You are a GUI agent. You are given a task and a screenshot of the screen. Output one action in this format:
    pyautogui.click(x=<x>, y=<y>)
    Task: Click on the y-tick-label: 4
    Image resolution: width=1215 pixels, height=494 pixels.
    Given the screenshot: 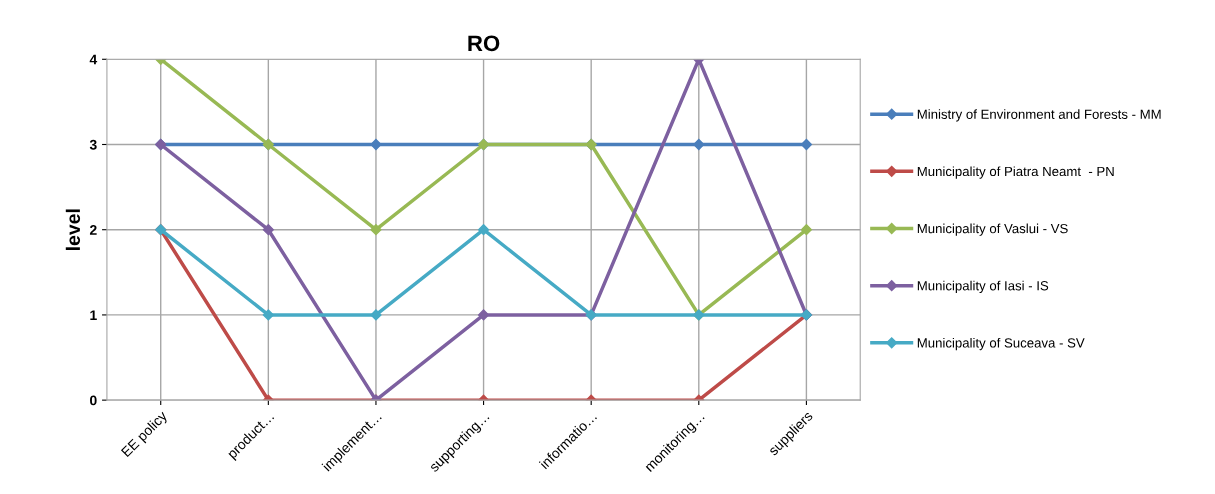 What is the action you would take?
    pyautogui.click(x=93, y=59)
    